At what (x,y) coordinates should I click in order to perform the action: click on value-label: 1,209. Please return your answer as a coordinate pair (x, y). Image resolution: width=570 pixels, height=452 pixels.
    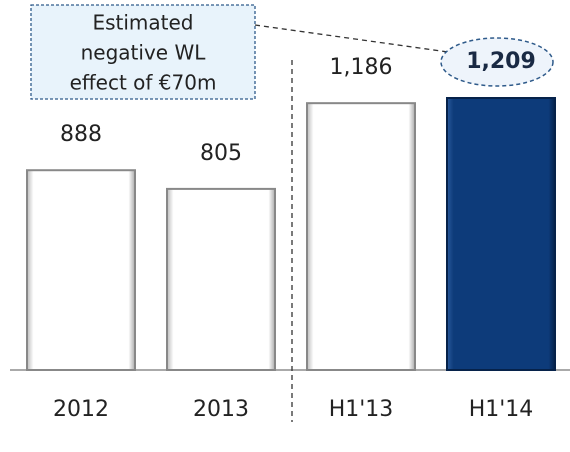
    Looking at the image, I should click on (501, 61).